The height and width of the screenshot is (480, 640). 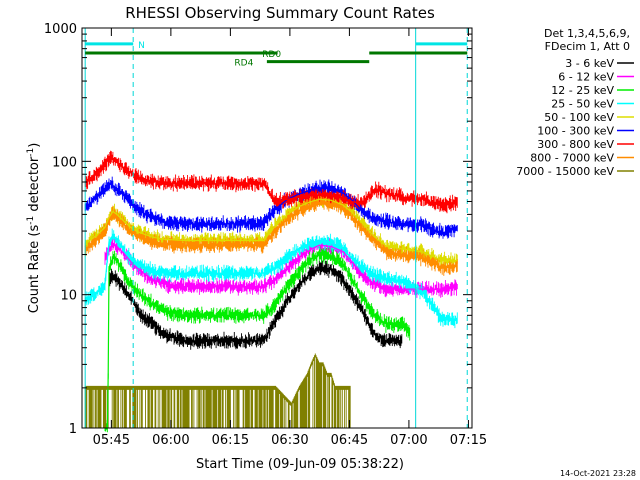 What do you see at coordinates (289, 440) in the screenshot?
I see `x-tick-label: 06:30` at bounding box center [289, 440].